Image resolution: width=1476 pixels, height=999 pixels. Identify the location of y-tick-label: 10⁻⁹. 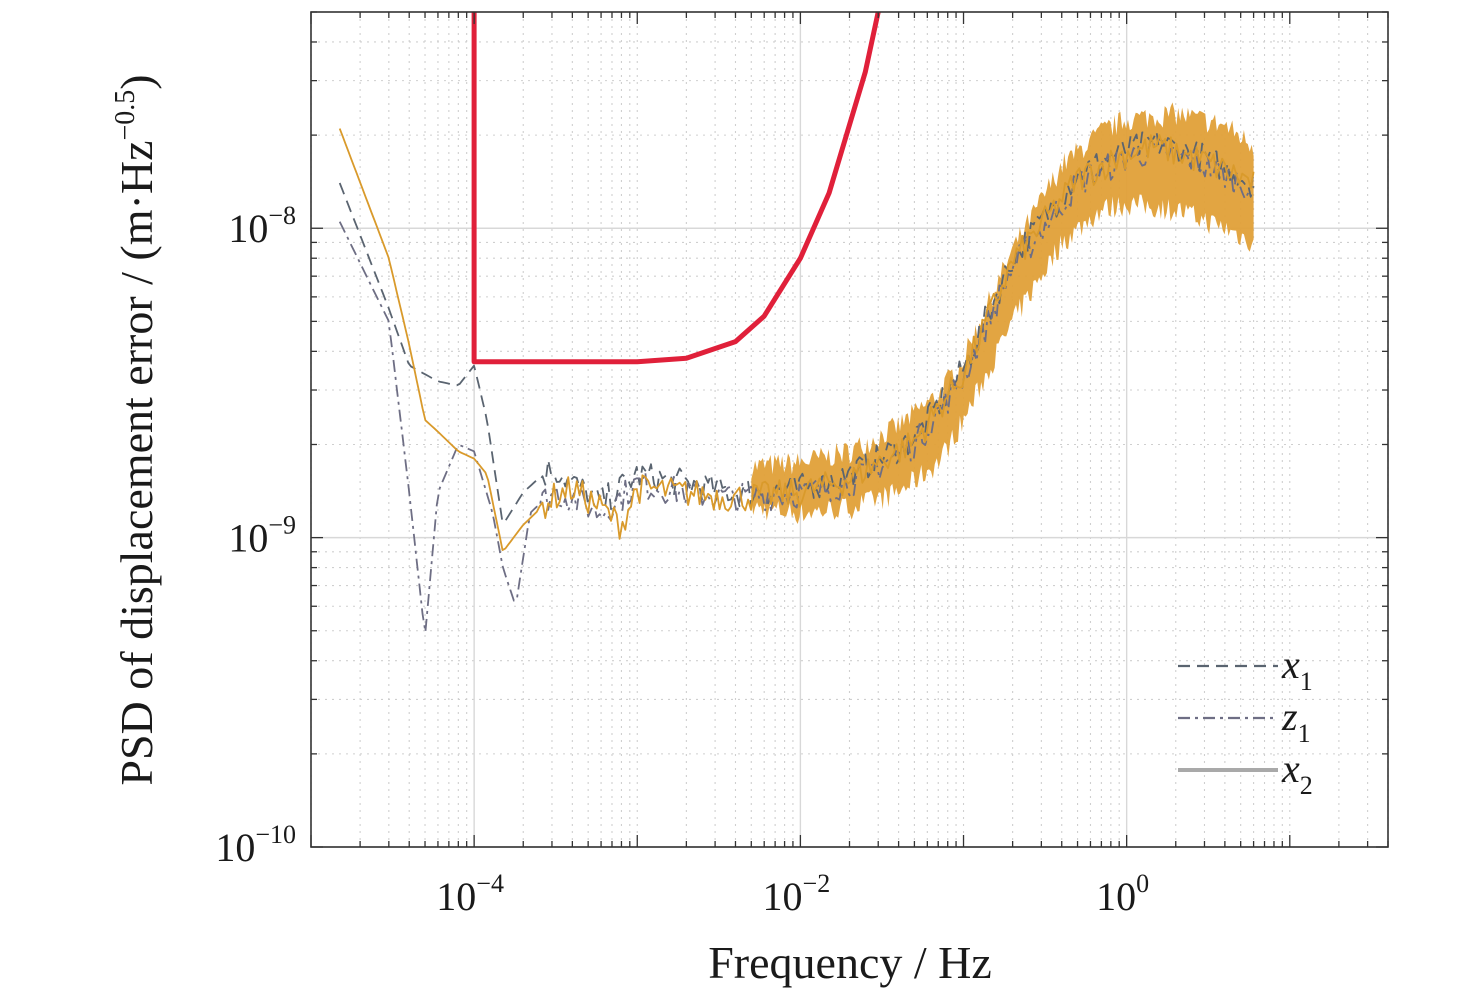
(262, 536).